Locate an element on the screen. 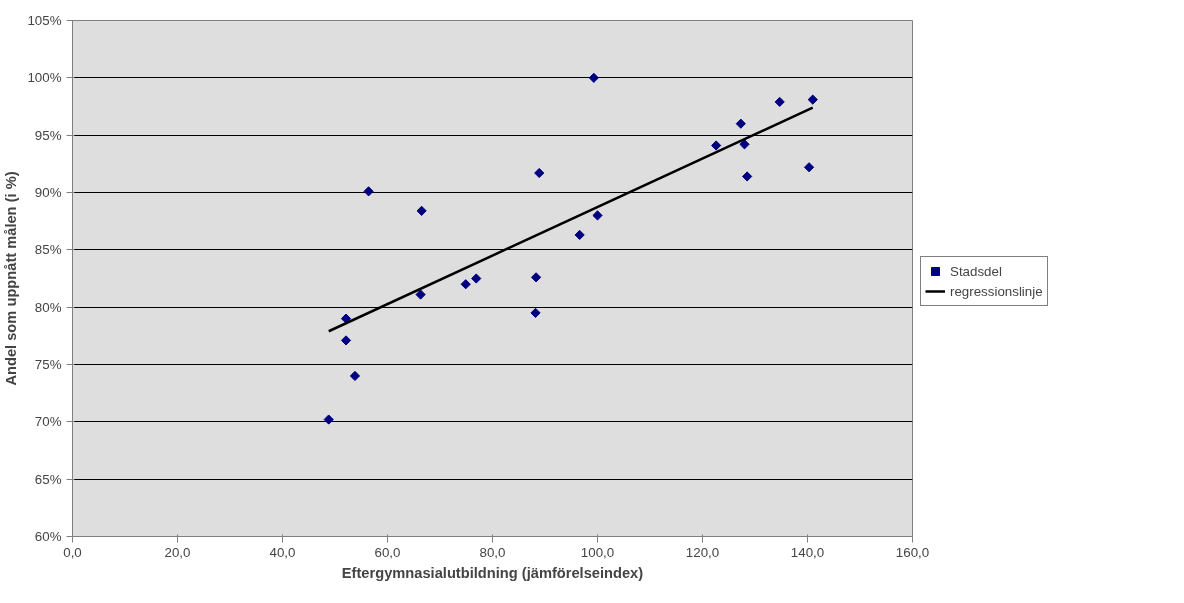 This screenshot has width=1184, height=603. y-tick-label: 105% is located at coordinates (44, 20).